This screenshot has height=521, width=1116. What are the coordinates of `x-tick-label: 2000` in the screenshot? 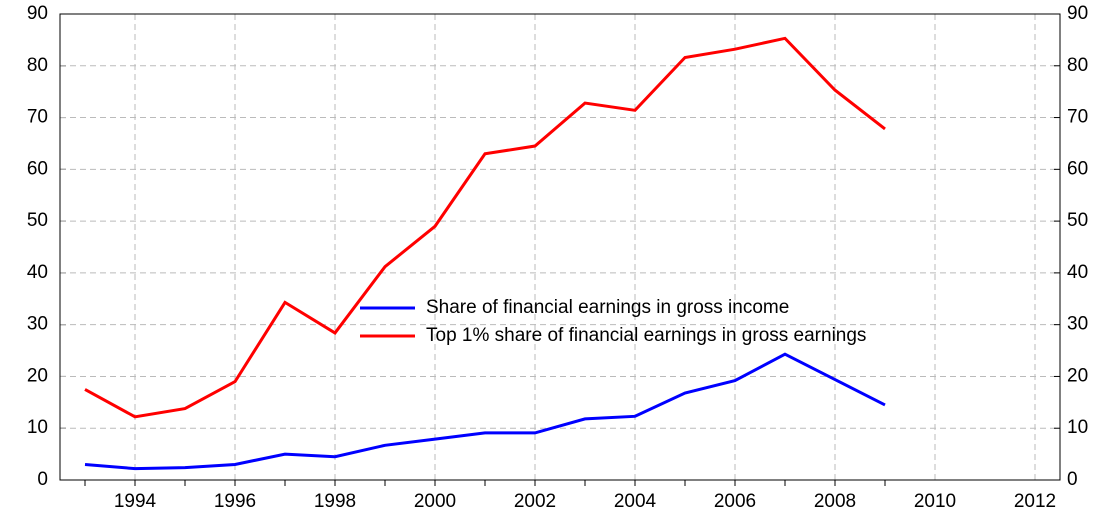 It's located at (435, 501).